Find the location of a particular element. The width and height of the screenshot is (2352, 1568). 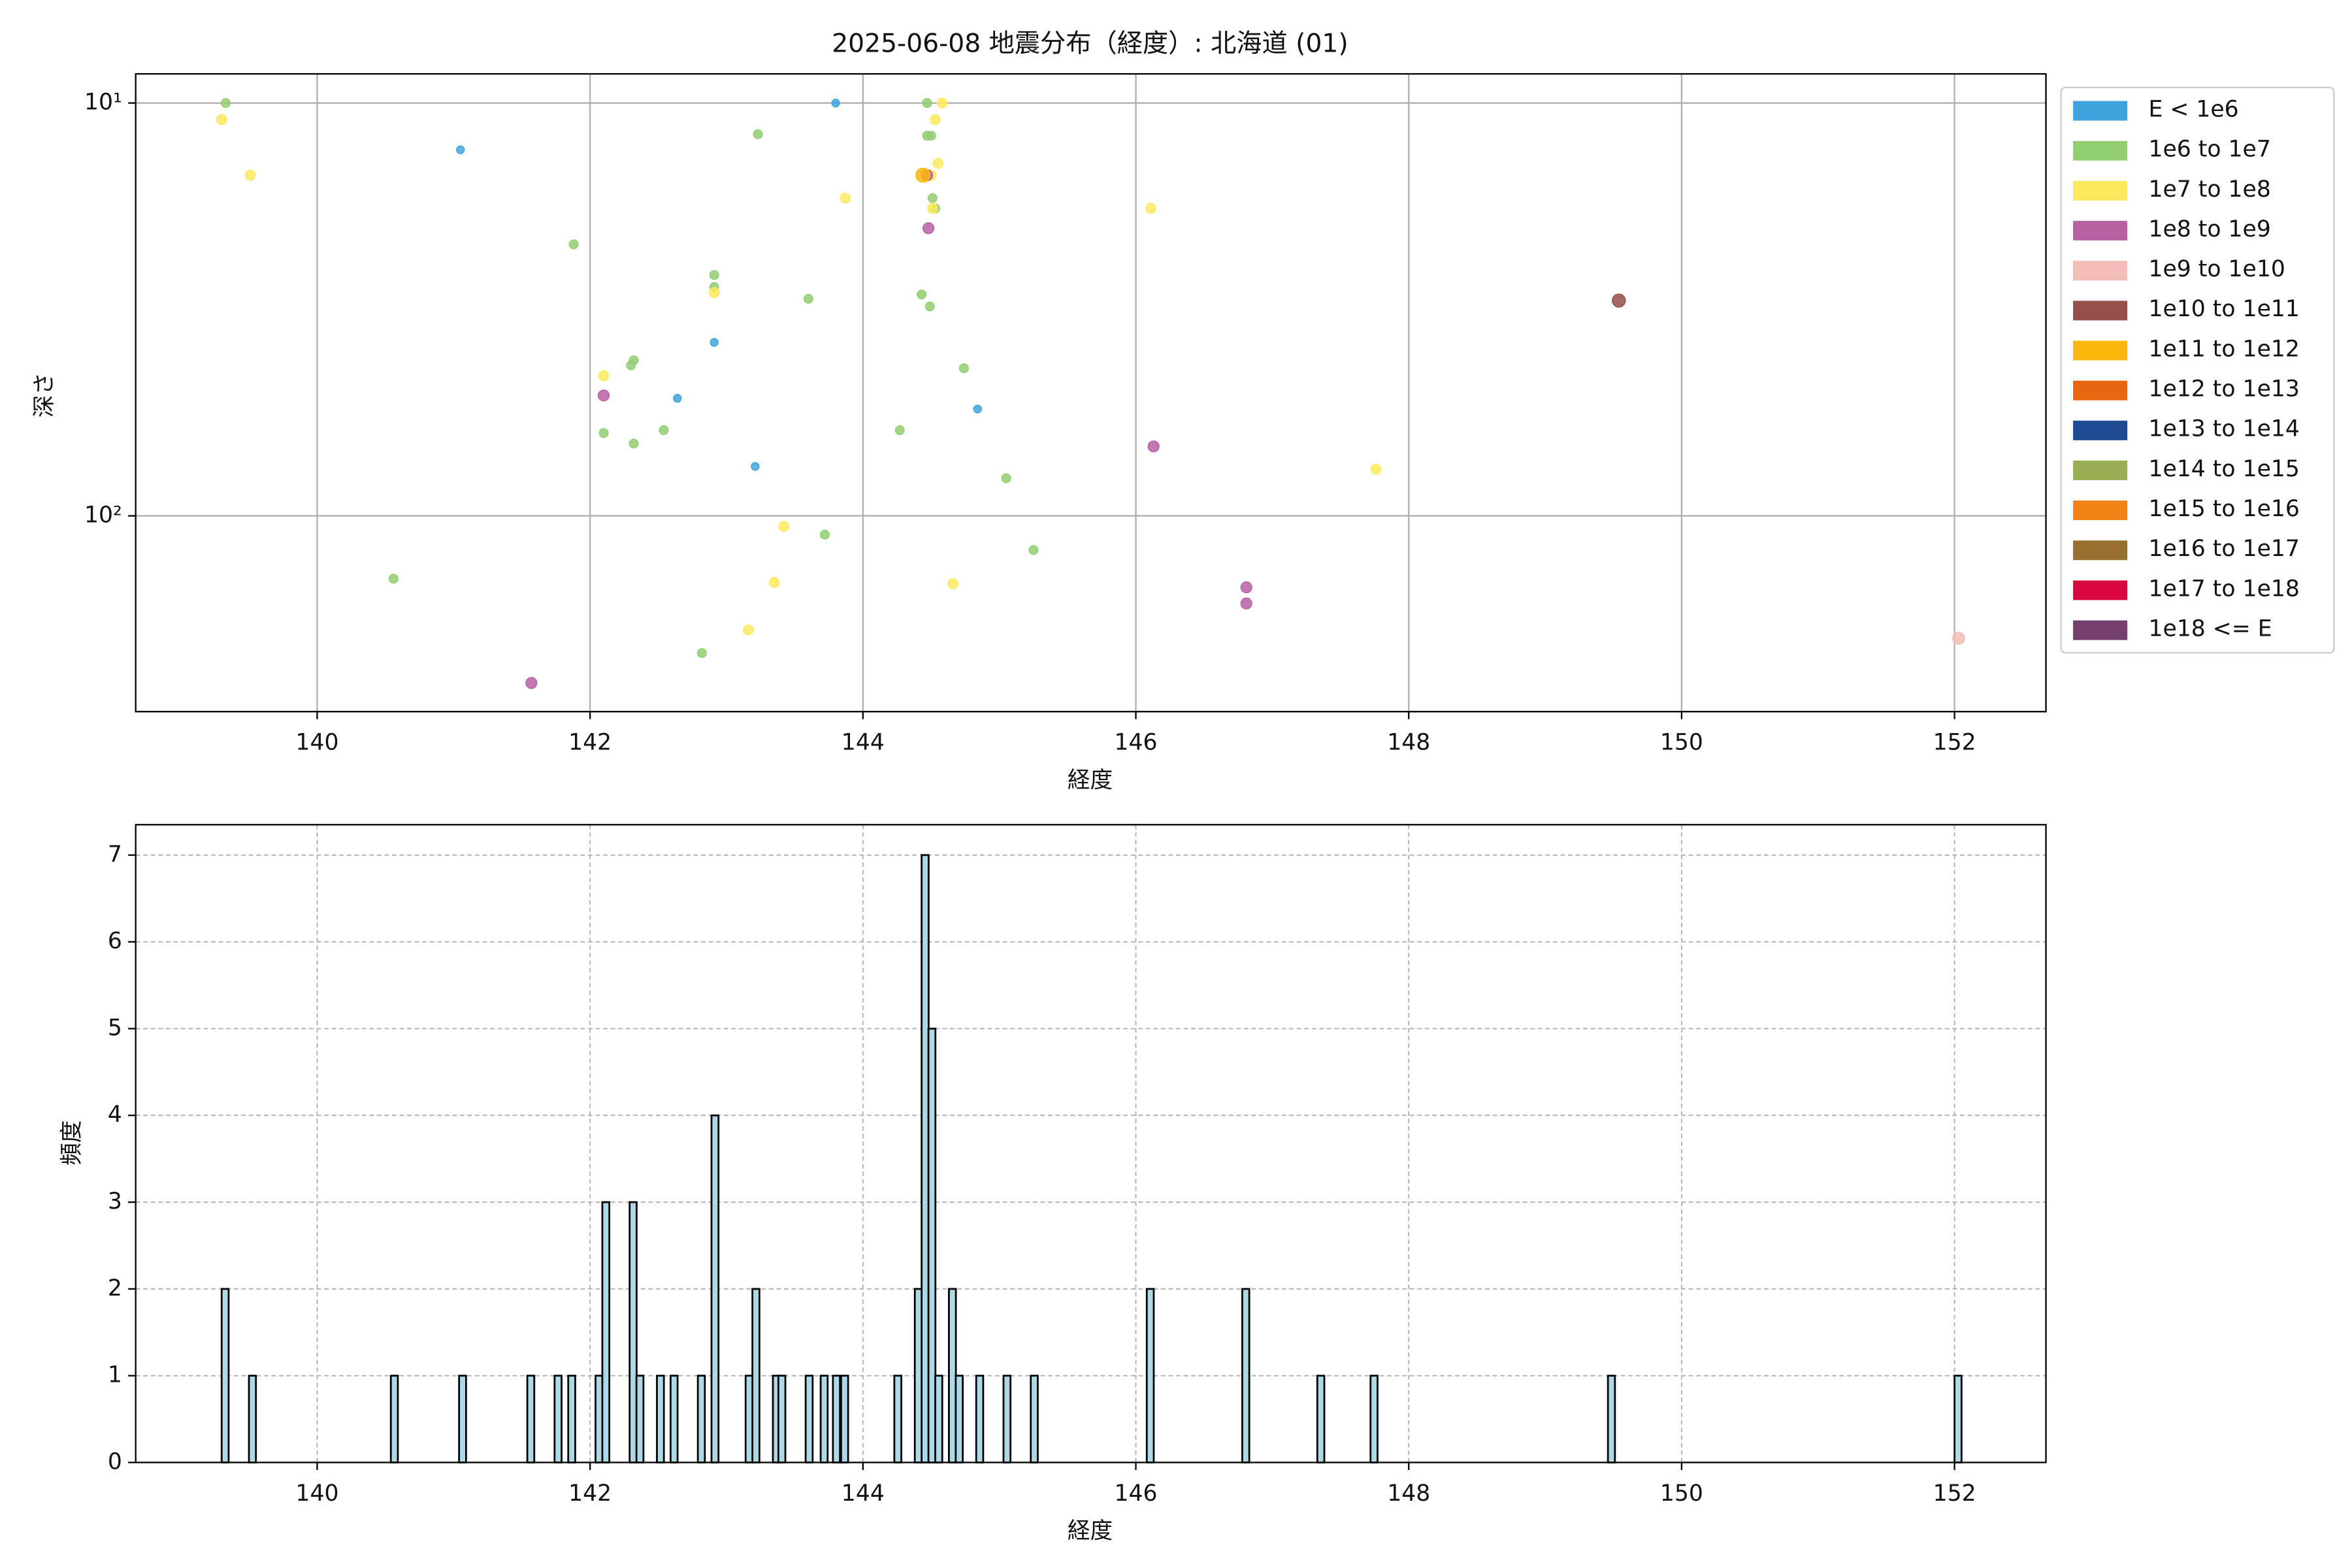

y-axis-label: 深さ is located at coordinates (44, 394).